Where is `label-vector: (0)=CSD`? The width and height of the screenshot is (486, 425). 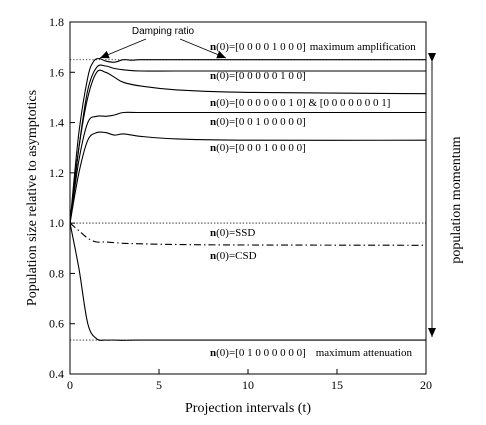
label-vector: (0)=CSD is located at coordinates (236, 256).